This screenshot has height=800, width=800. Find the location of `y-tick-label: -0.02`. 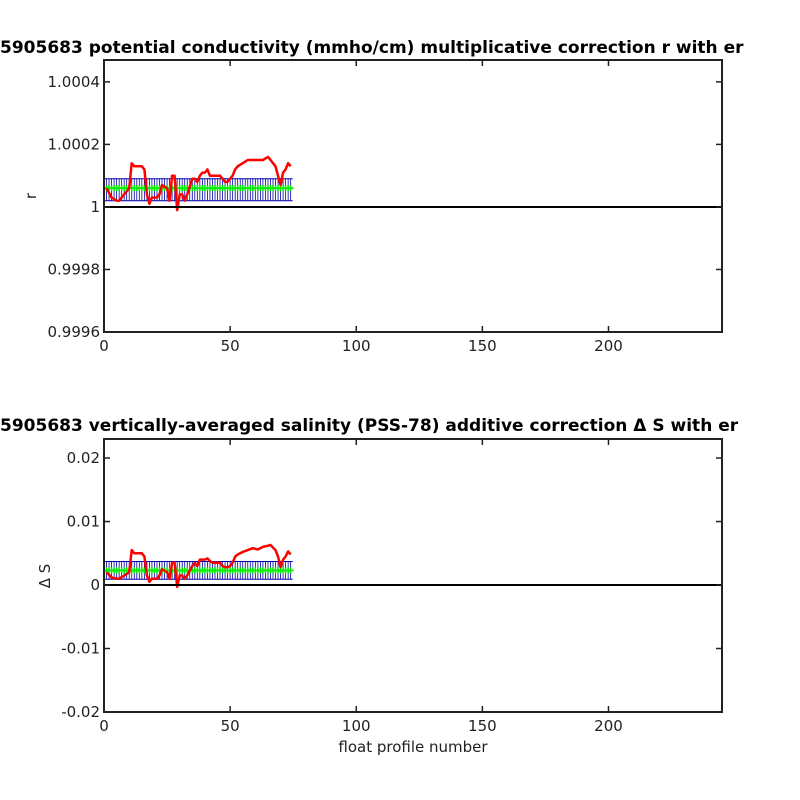

y-tick-label: -0.02 is located at coordinates (80, 712).